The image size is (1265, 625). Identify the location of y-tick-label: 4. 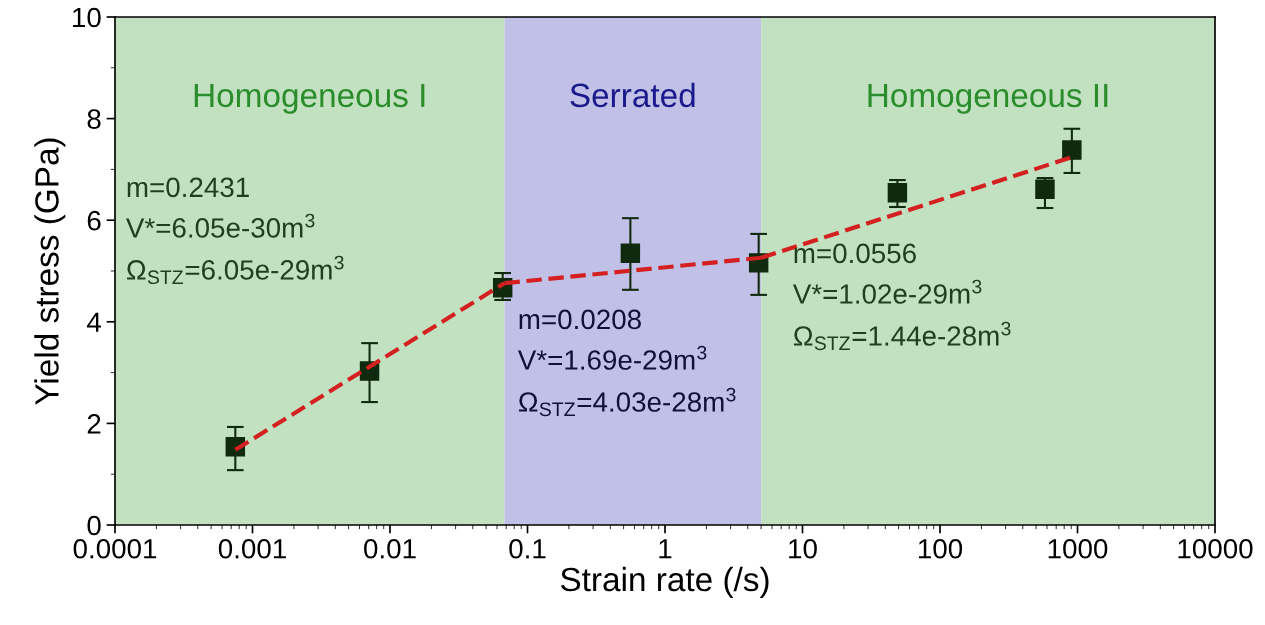
(94, 322).